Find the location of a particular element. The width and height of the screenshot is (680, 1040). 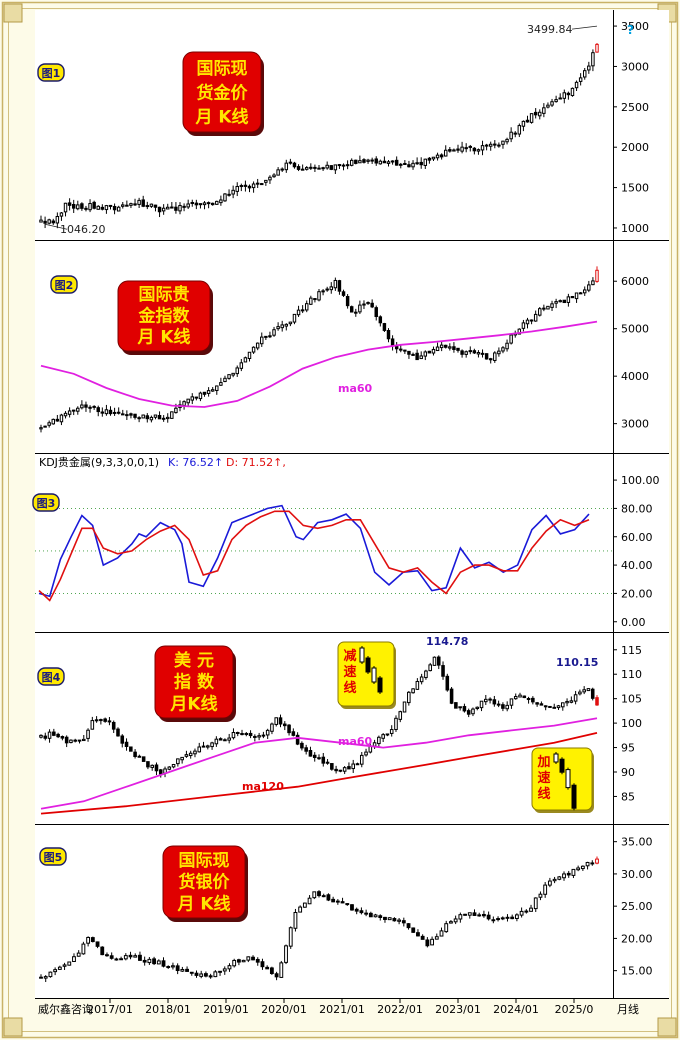

decel-inset-mini-candle is located at coordinates (362, 655).